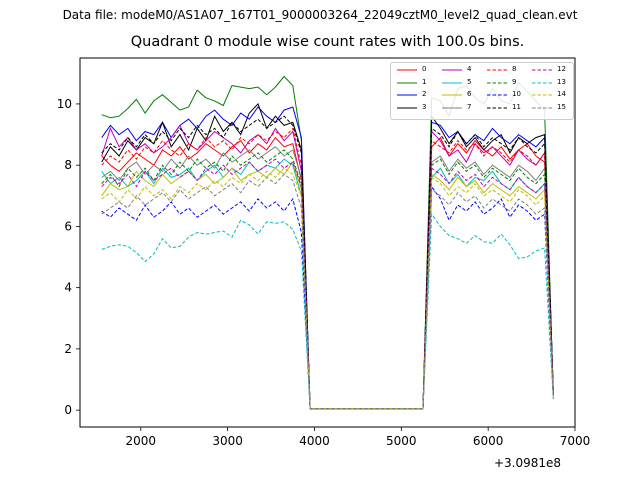 The height and width of the screenshot is (480, 640). I want to click on x-tick-label: 2000, so click(141, 441).